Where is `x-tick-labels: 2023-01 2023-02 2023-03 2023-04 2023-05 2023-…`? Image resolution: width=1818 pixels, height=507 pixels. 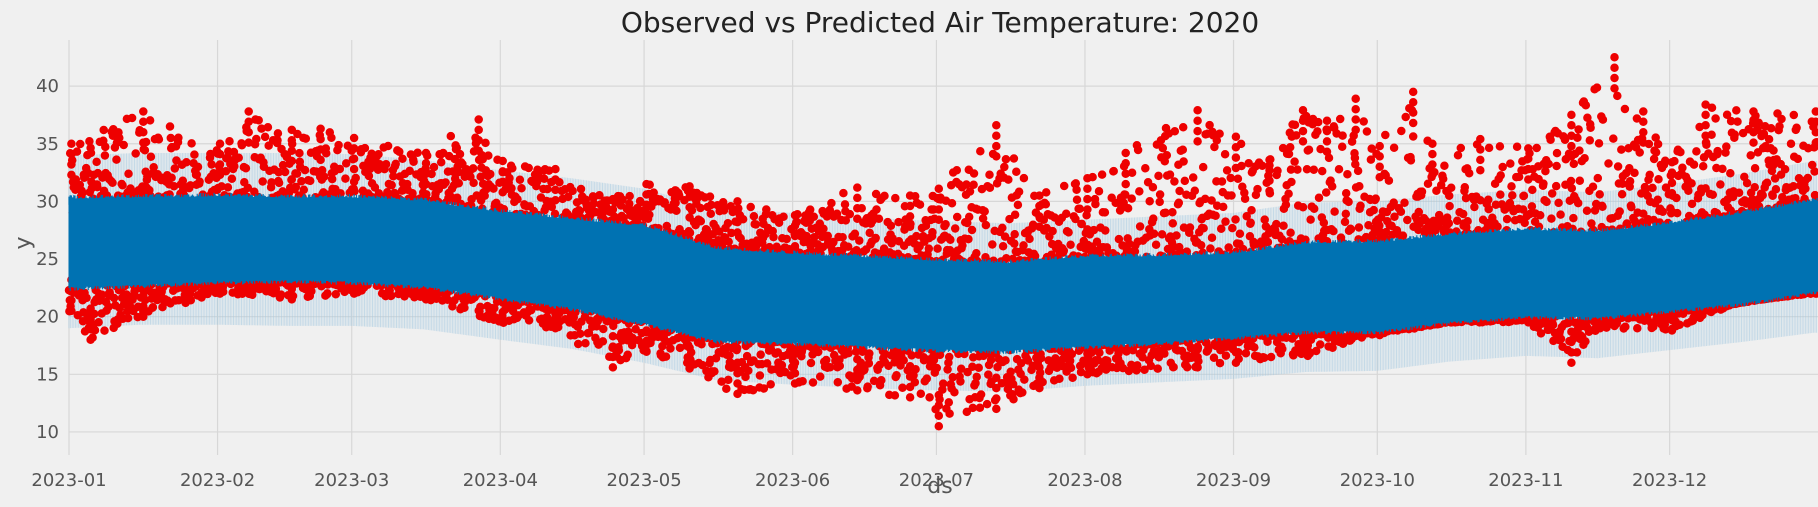 x-tick-labels: 2023-01 2023-02 2023-03 2023-04 2023-05 2023-… is located at coordinates (869, 480).